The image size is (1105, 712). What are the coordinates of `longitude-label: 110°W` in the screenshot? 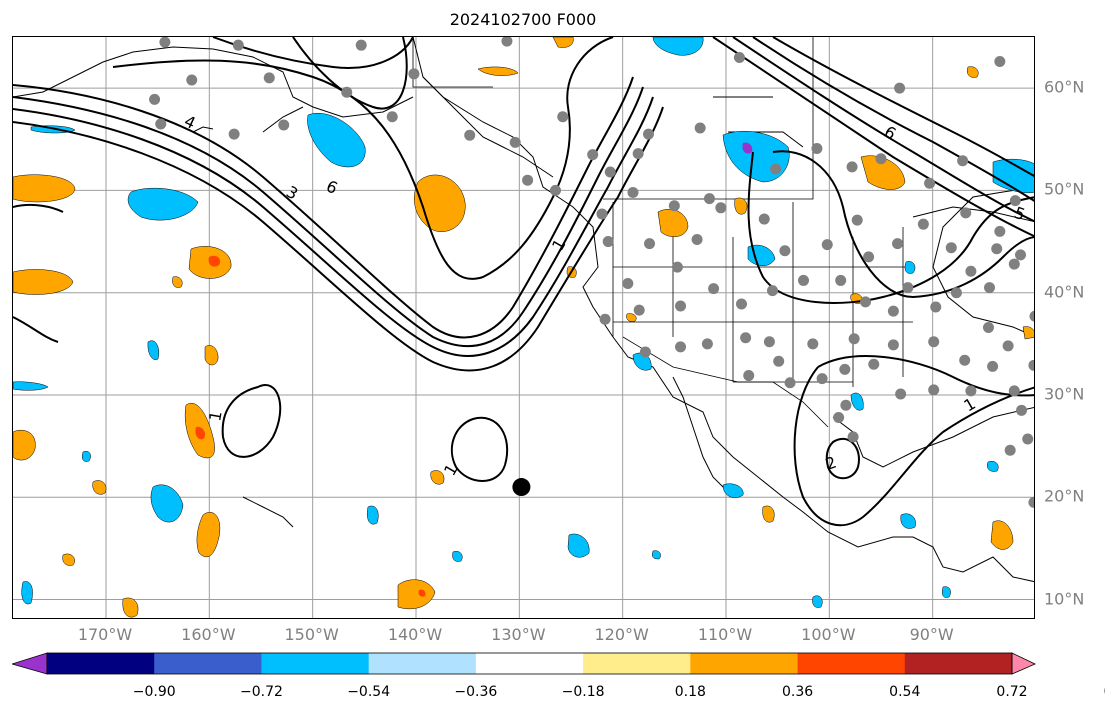 It's located at (725, 634).